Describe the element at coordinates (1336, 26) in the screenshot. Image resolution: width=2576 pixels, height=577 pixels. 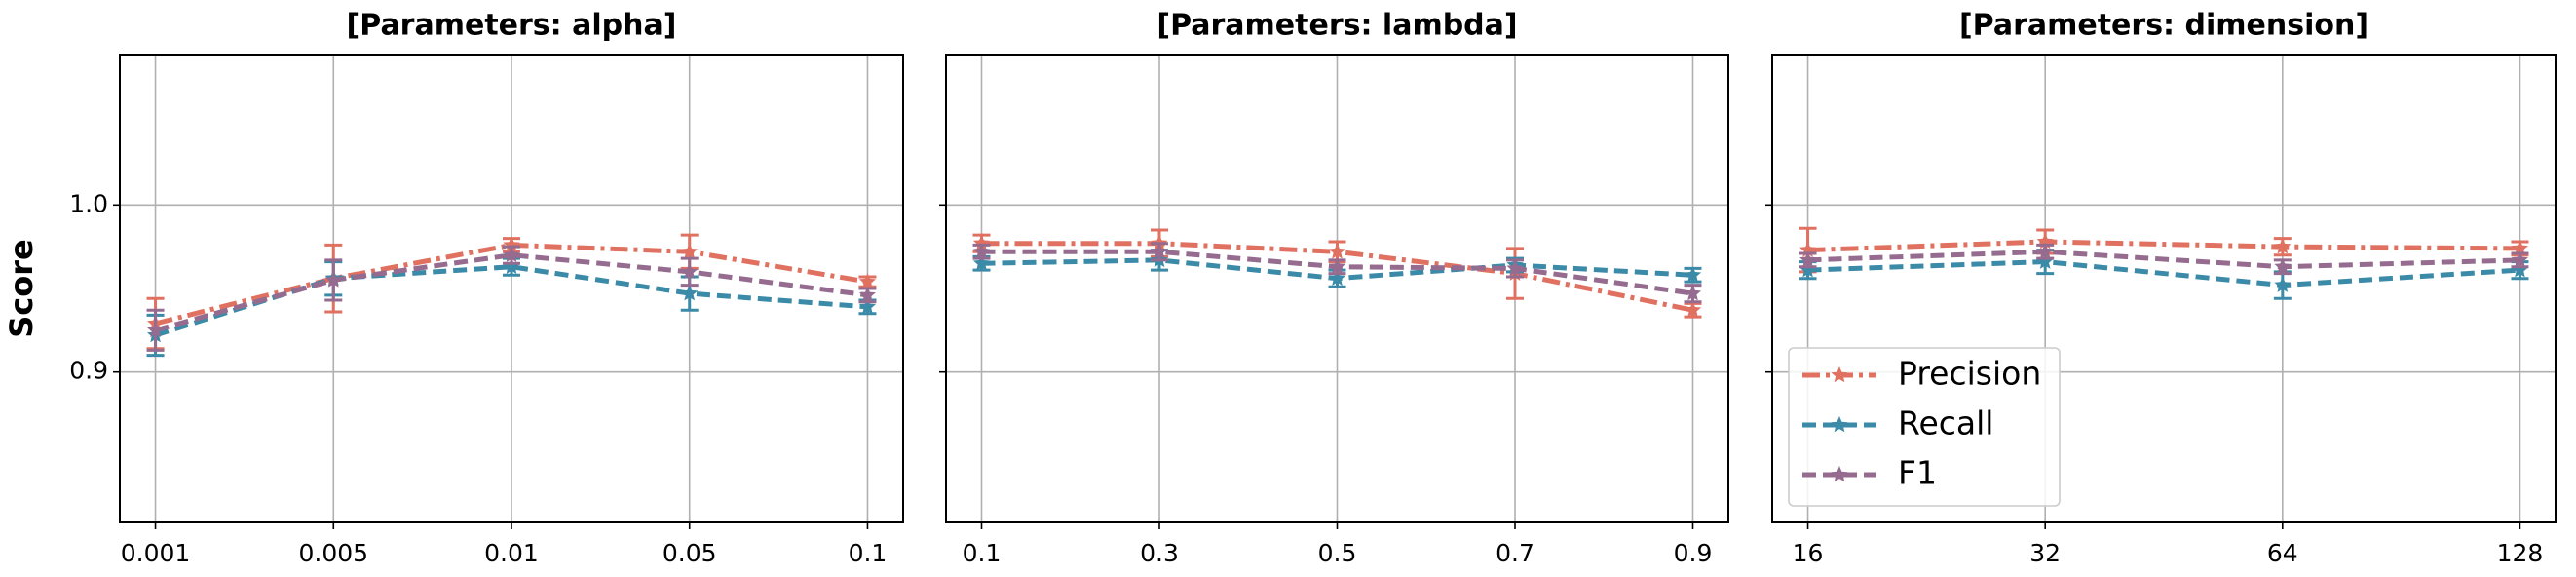
I see `chart-title: [Parameters: lambda]` at that location.